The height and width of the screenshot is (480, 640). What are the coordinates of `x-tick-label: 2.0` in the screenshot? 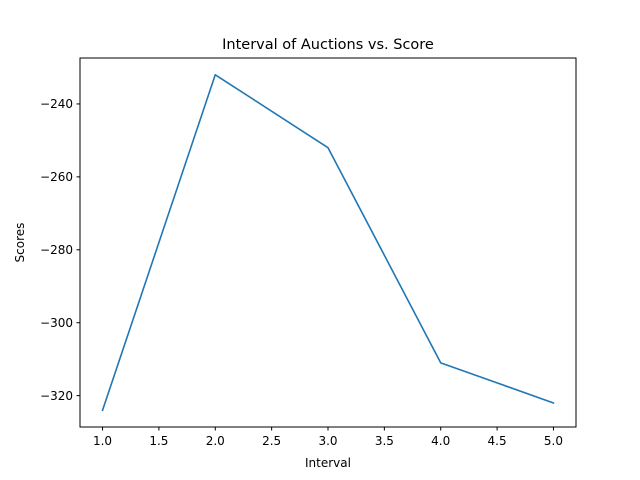 It's located at (215, 441).